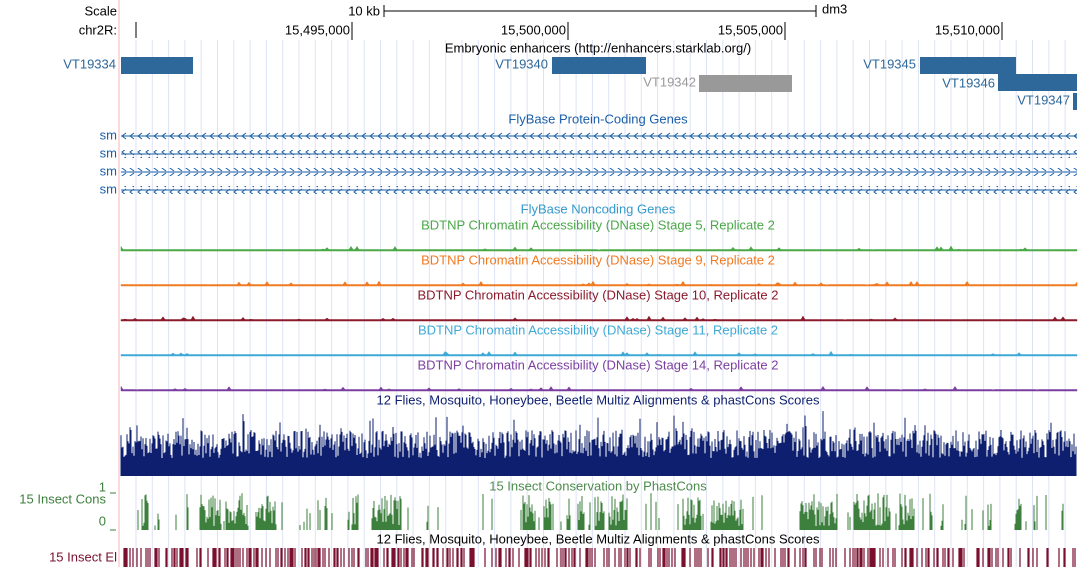 The height and width of the screenshot is (567, 1078). What do you see at coordinates (533, 29) in the screenshot?
I see `ruler-label: 15,500,000` at bounding box center [533, 29].